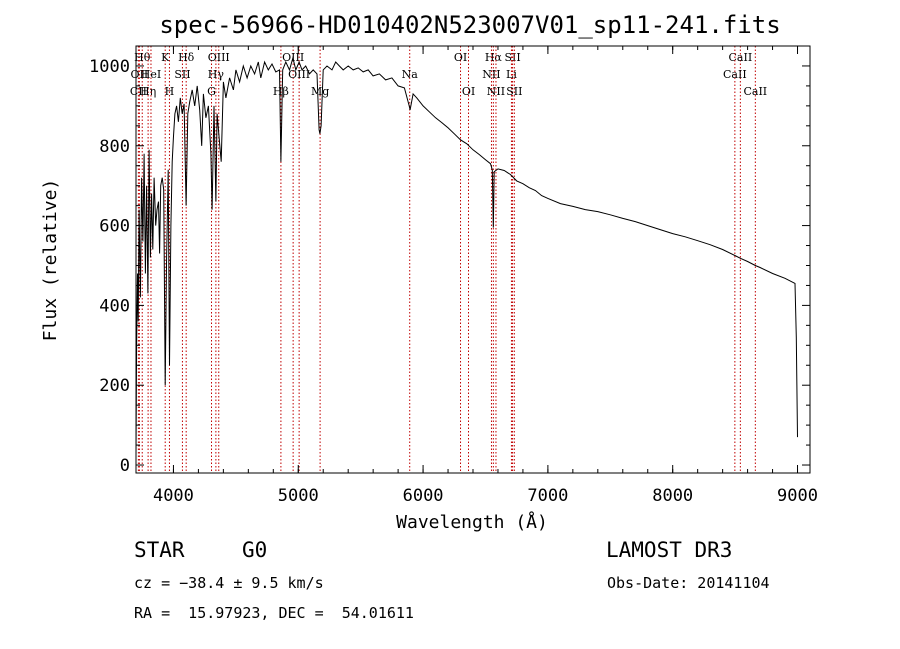 Image resolution: width=900 pixels, height=649 pixels. Describe the element at coordinates (255, 550) in the screenshot. I see `object-subclass: G0` at that location.